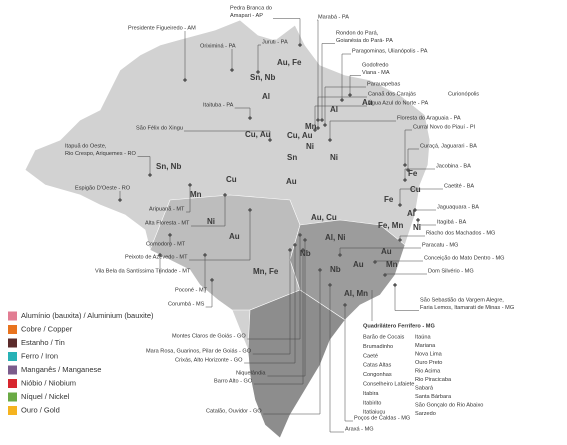  Describe the element at coordinates (43, 342) in the screenshot. I see `legend-label: Estanho / Tin` at that location.